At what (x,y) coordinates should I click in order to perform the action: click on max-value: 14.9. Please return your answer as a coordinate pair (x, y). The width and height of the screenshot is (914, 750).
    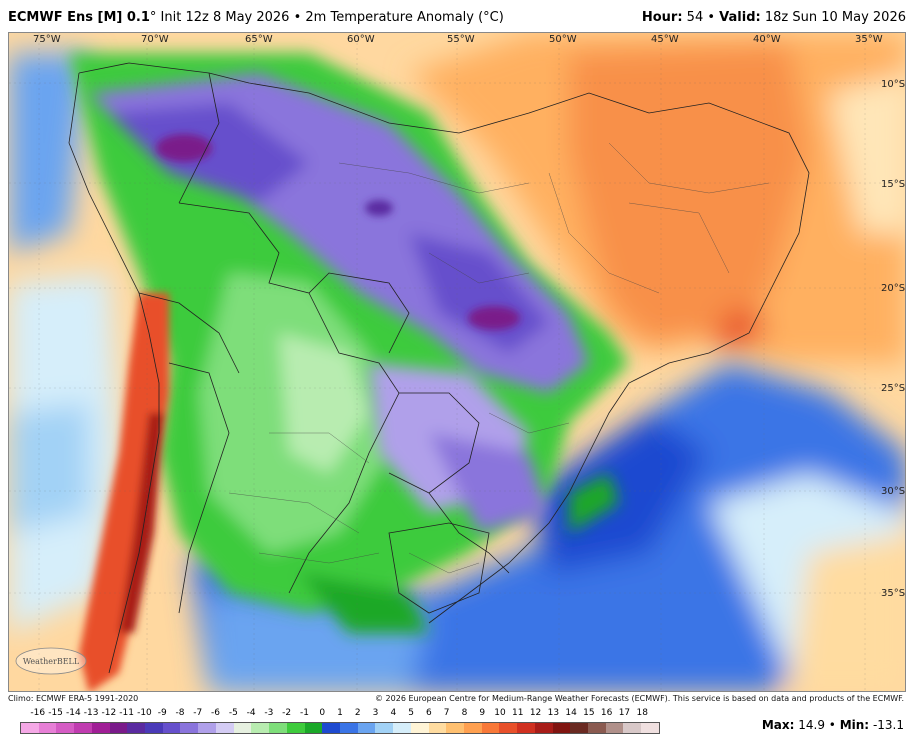
    Looking at the image, I should click on (811, 725).